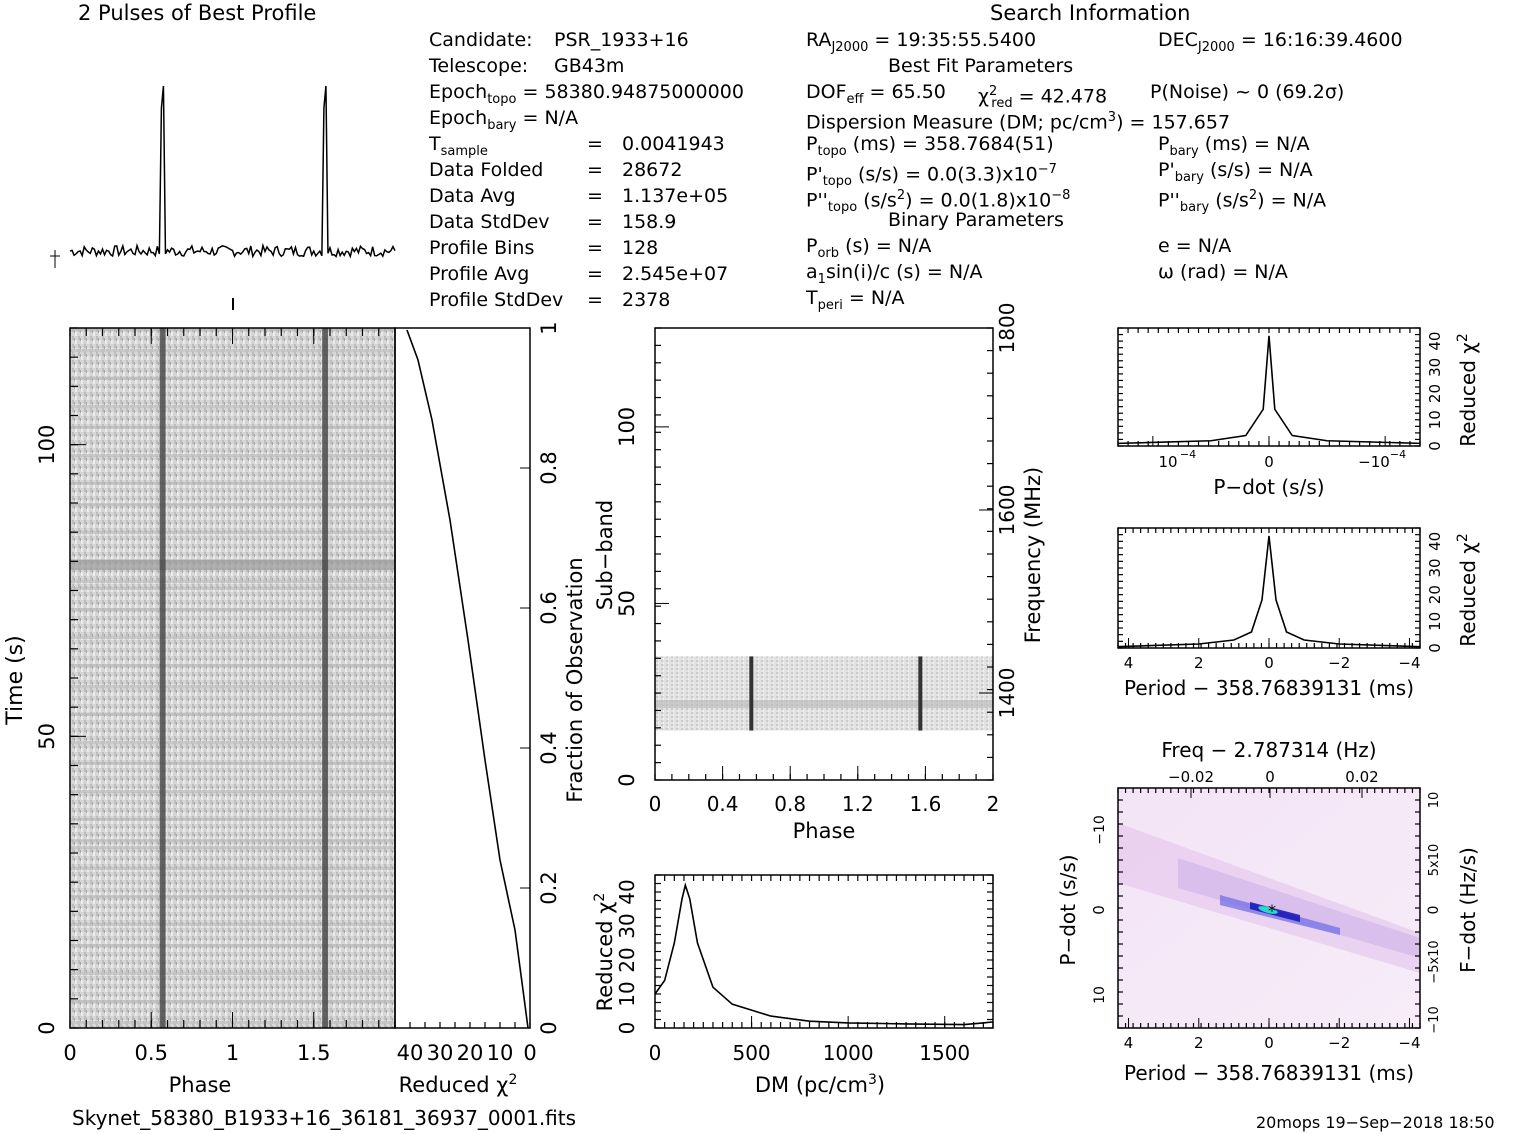 The image size is (1517, 1134). What do you see at coordinates (1269, 1073) in the screenshot?
I see `axis-label: Period − 358.76839131 (ms)` at bounding box center [1269, 1073].